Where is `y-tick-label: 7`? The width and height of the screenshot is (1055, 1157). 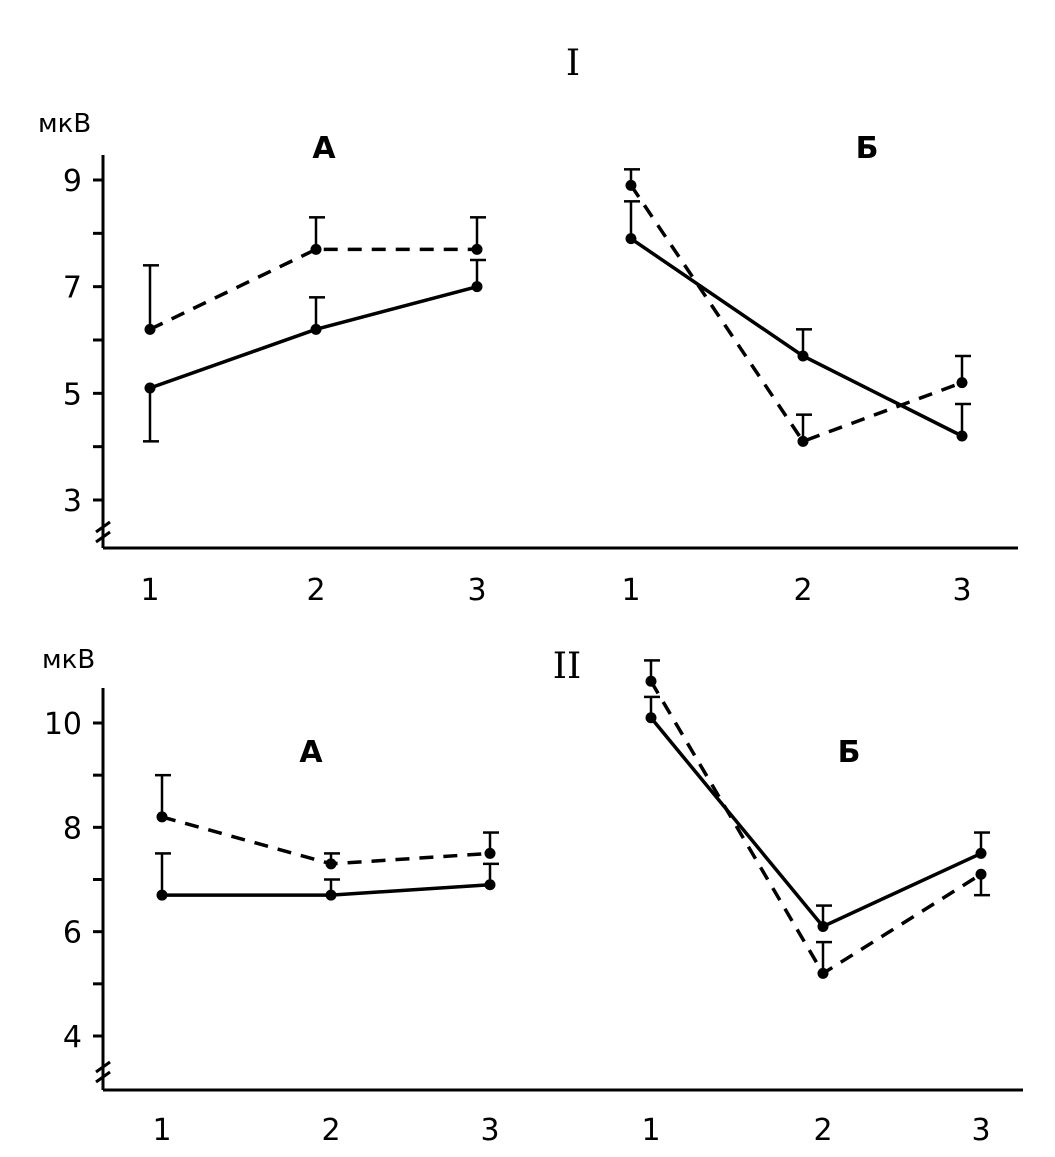
y-tick-label: 7 is located at coordinates (72, 288).